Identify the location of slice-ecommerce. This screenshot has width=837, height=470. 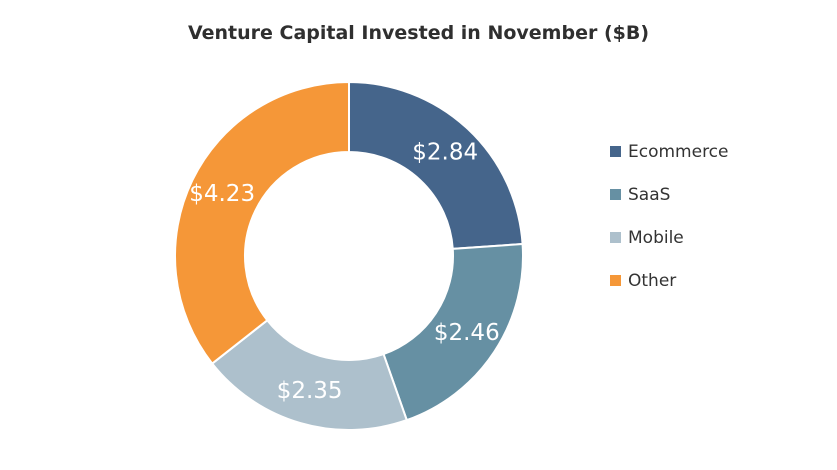
(436, 165).